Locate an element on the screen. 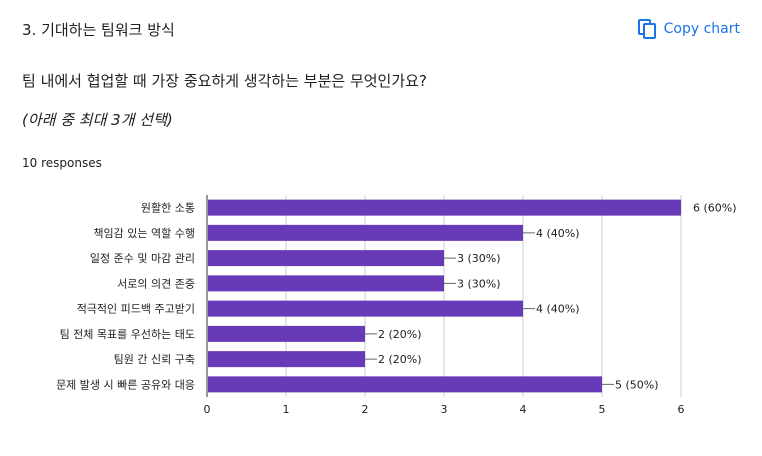  x-tick-label: 4 is located at coordinates (523, 409).